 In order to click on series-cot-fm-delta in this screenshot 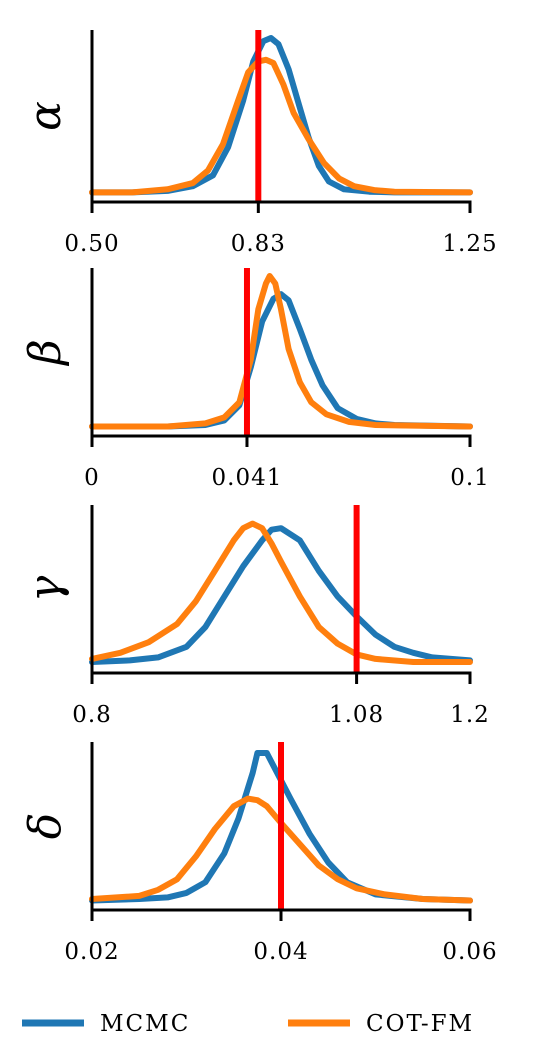, I will do `click(281, 849)`.